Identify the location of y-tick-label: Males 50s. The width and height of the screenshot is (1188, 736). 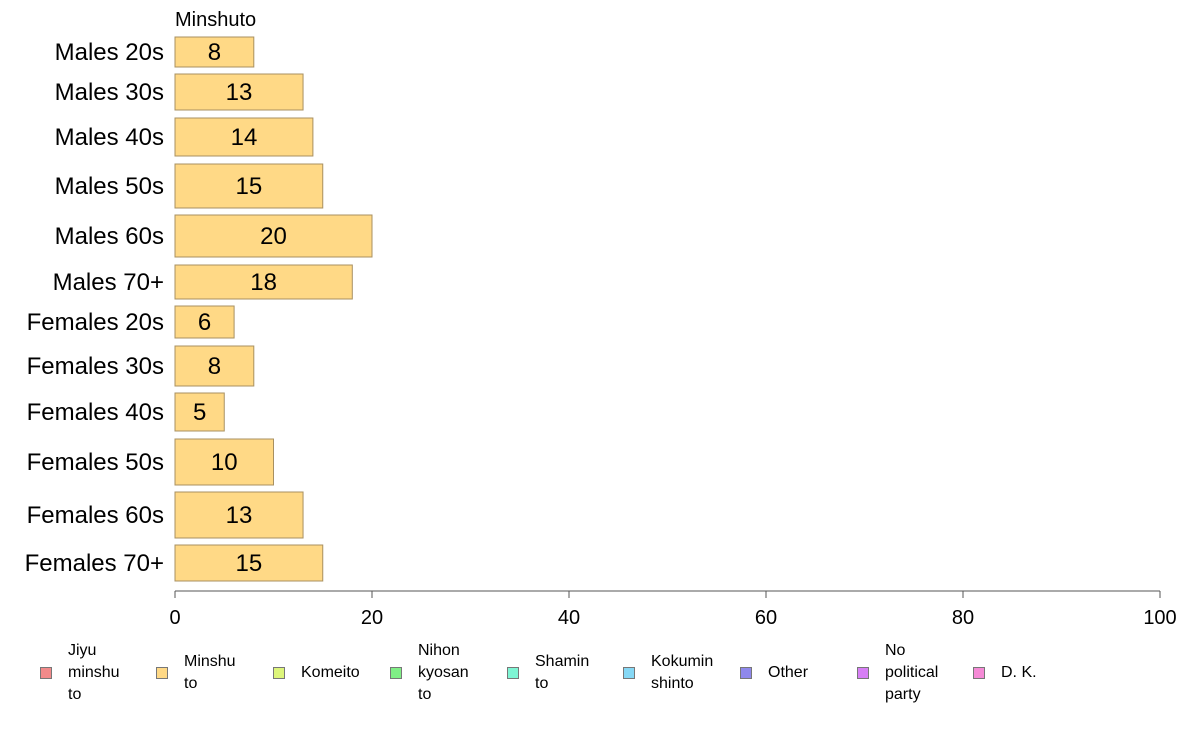
(109, 186).